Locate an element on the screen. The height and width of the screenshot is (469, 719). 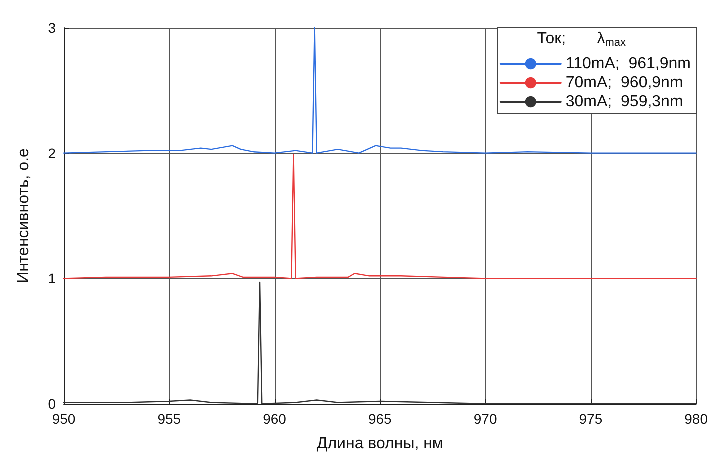
x-axis-title: Длина волны, нм is located at coordinates (380, 444).